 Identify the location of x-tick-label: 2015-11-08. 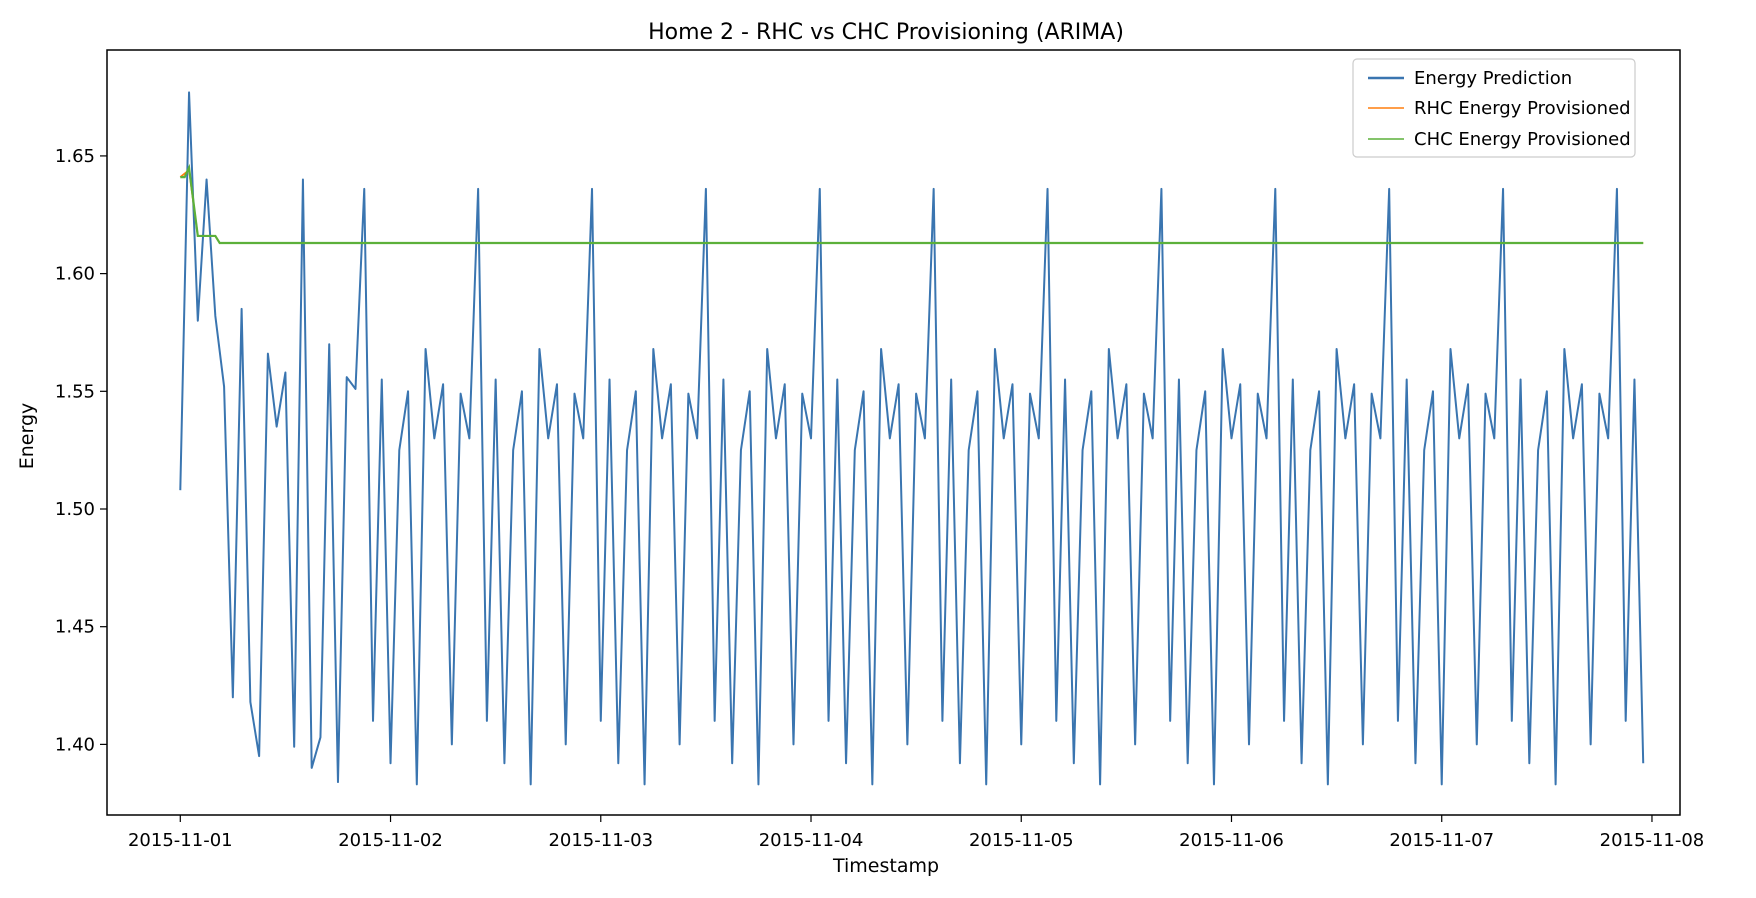
(1652, 840).